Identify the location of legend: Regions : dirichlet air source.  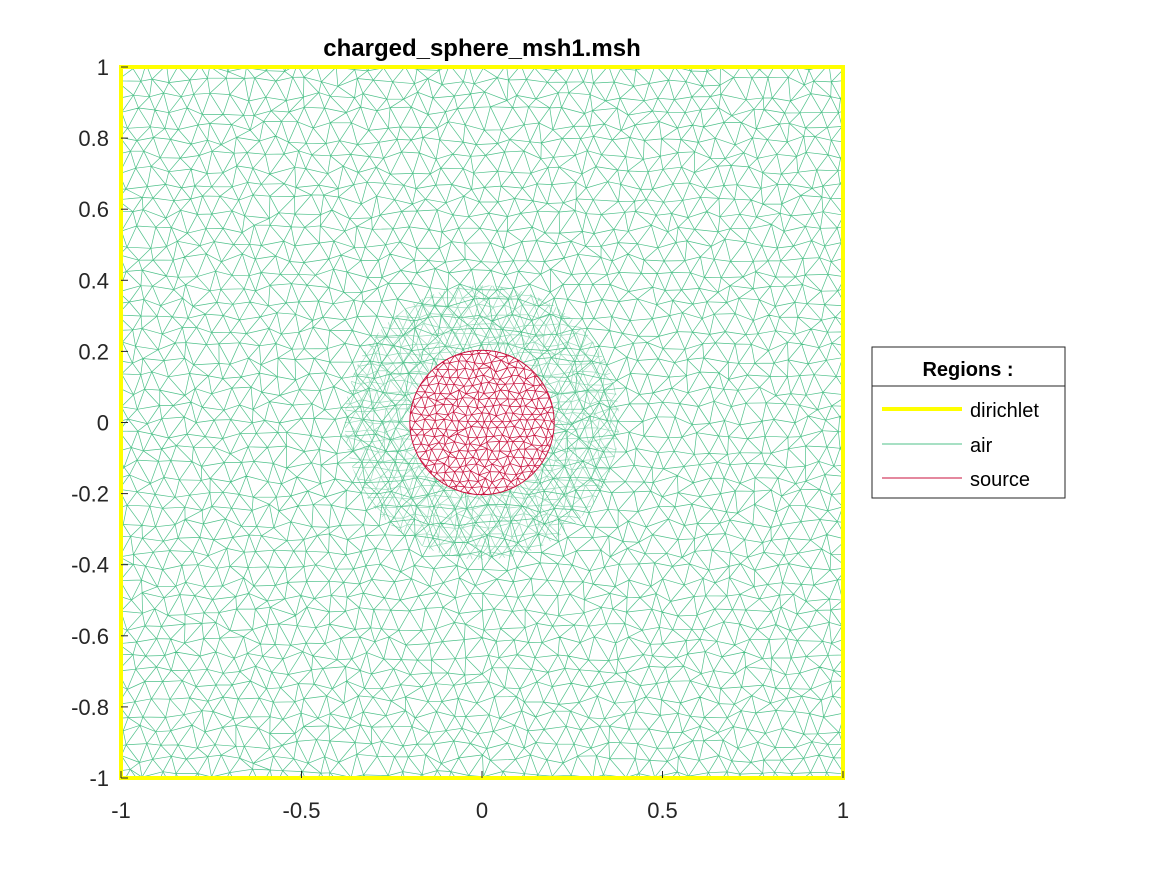
(968, 422).